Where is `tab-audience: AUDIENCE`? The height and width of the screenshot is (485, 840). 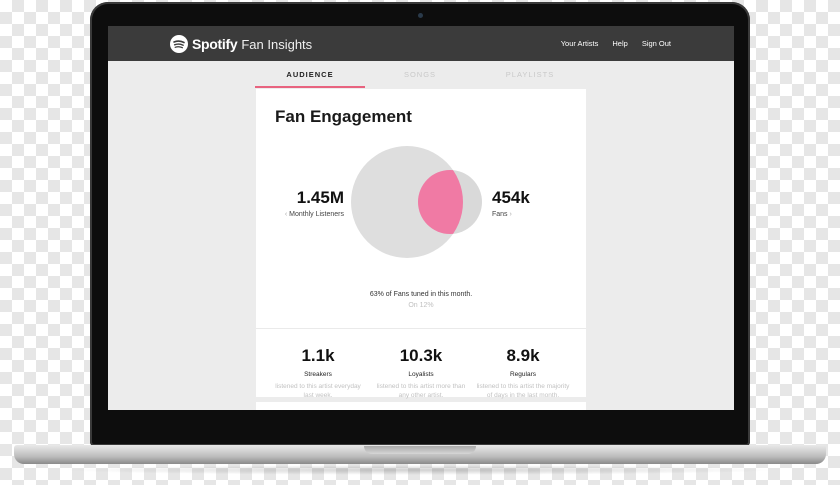
tab-audience: AUDIENCE is located at coordinates (310, 74).